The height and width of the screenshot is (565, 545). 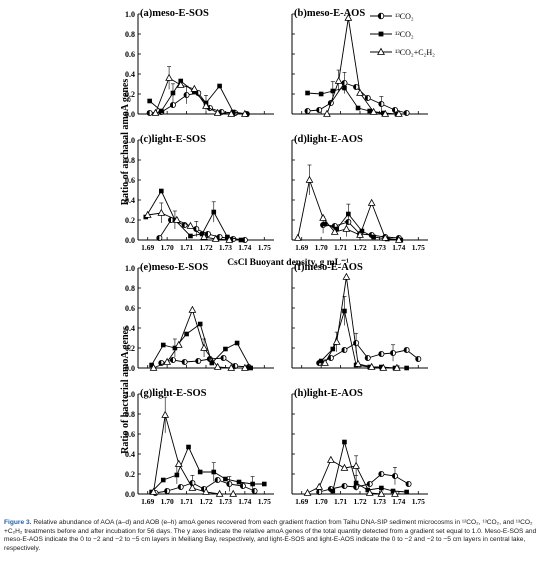 I want to click on legend-marker-triangle, so click(x=381, y=51).